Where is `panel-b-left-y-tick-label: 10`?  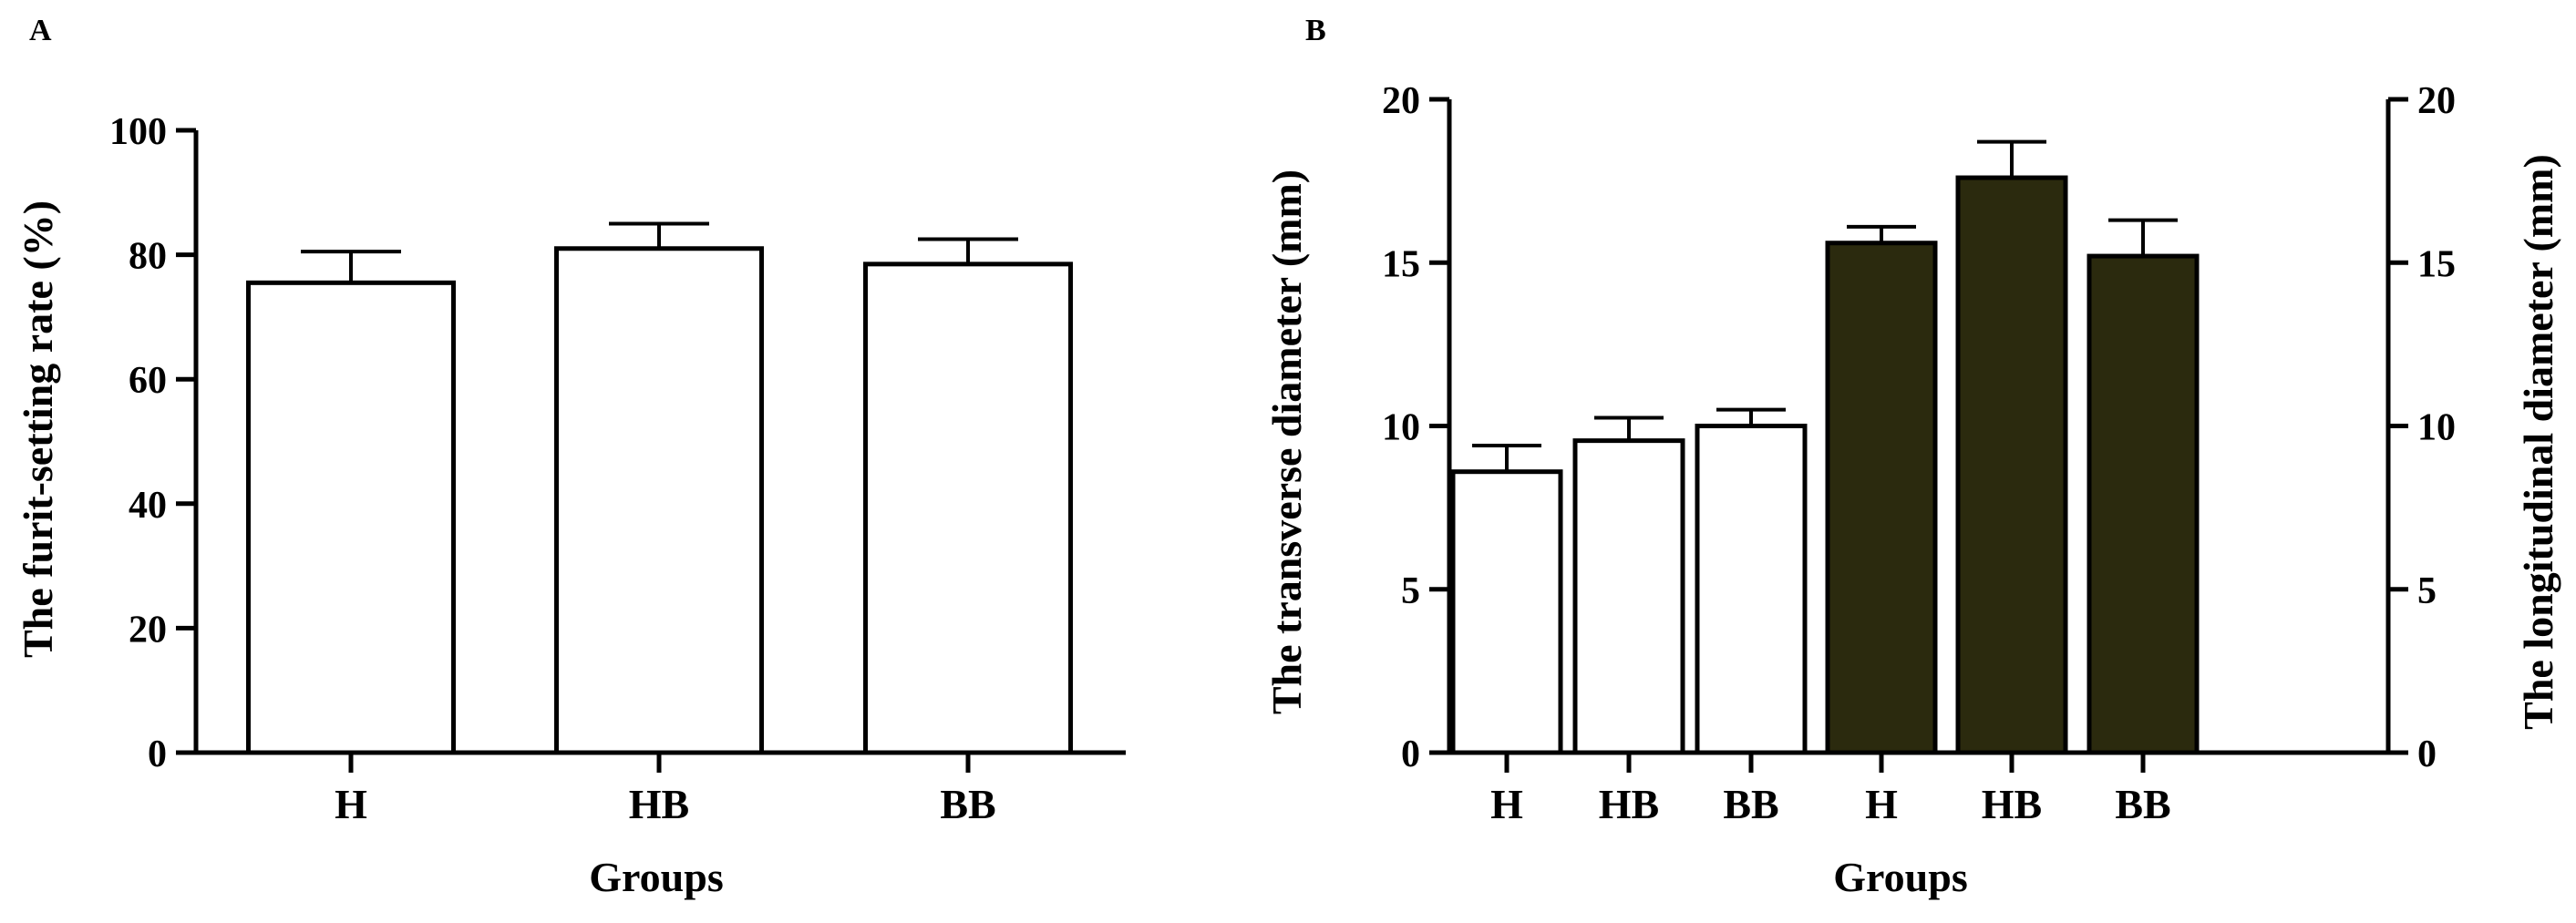
panel-b-left-y-tick-label: 10 is located at coordinates (1401, 428).